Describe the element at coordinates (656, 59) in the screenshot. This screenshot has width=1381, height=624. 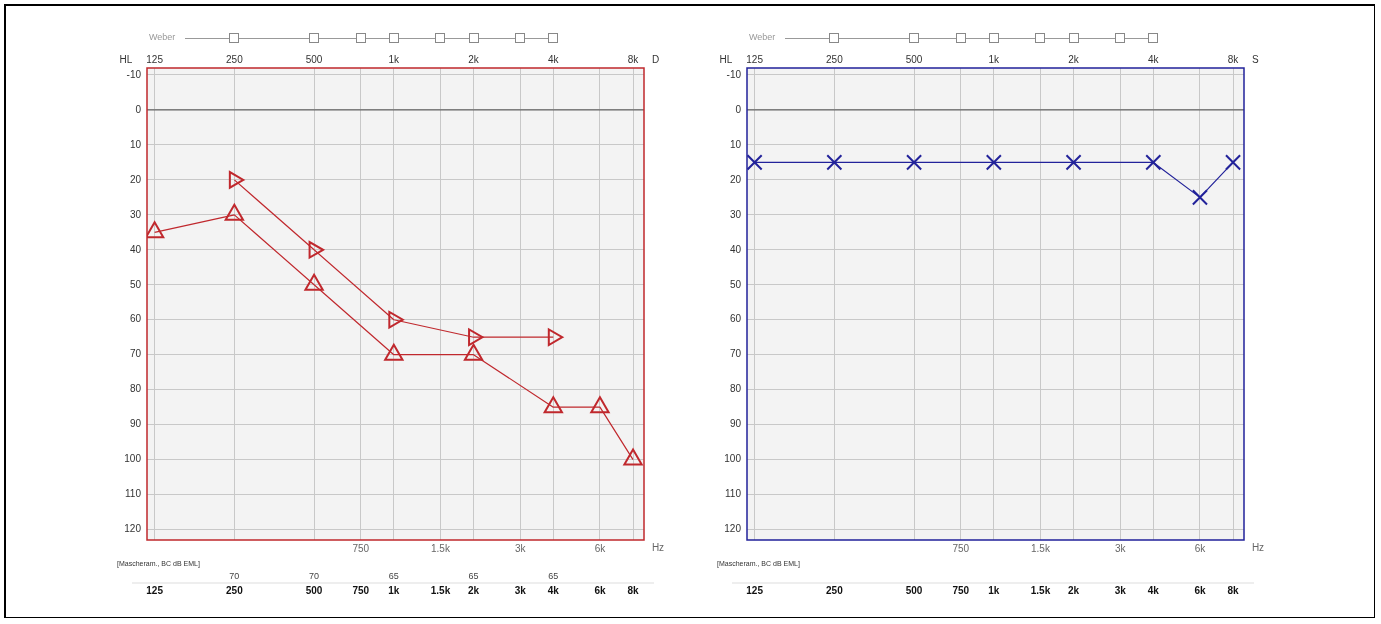
I see `text: D` at that location.